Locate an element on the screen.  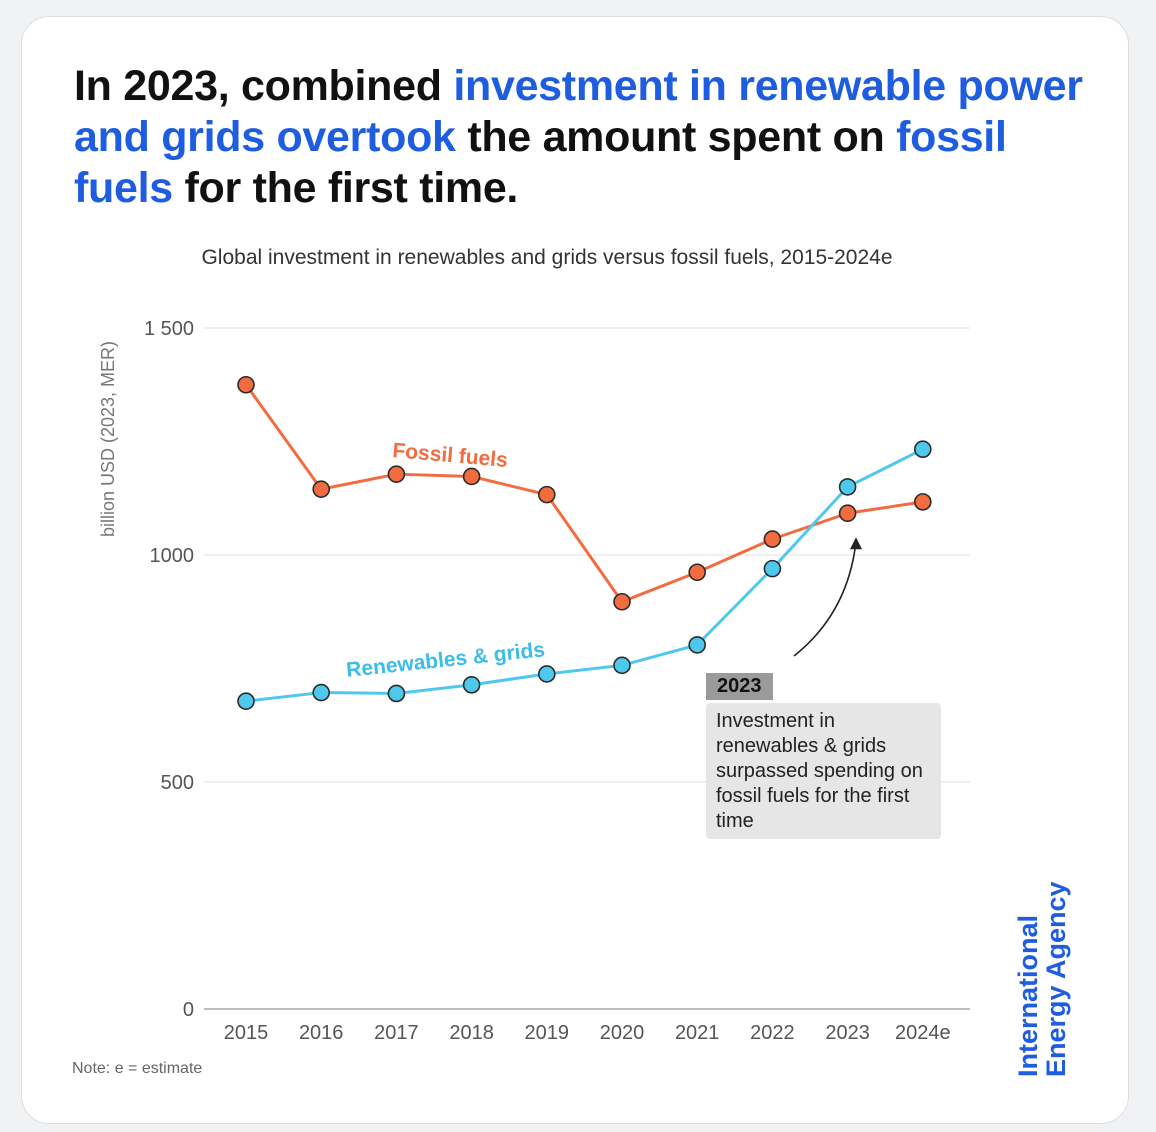
headline-highlight-2: fossil fuels is located at coordinates (540, 162).